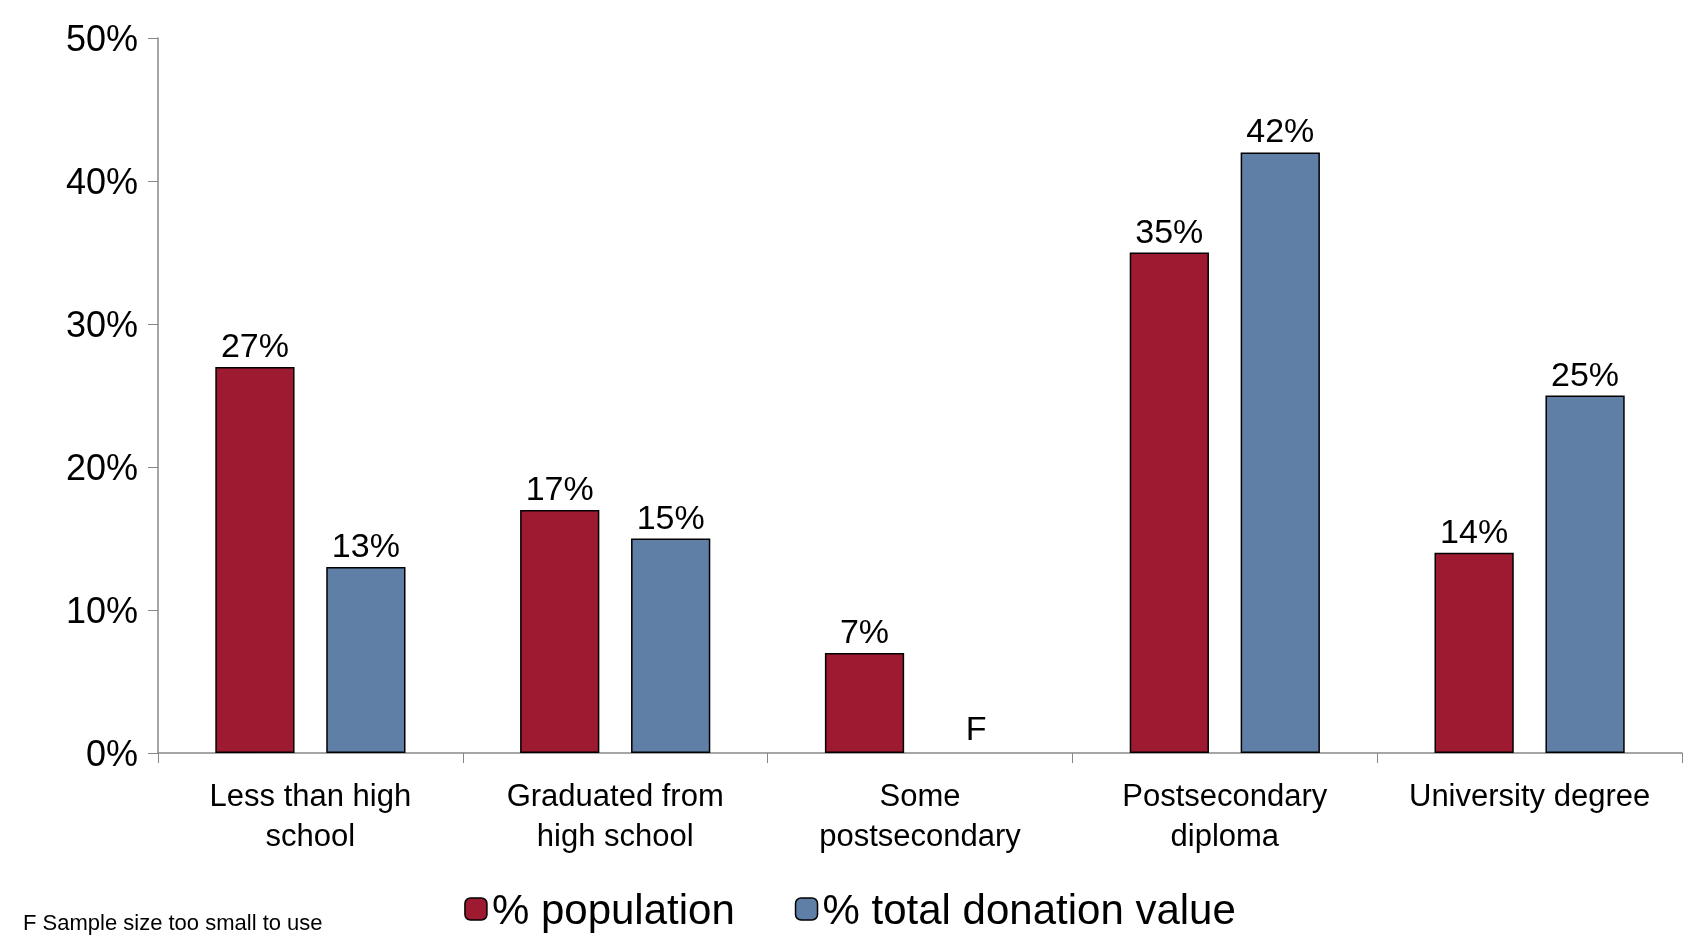  I want to click on y-tick-label: 0%, so click(111, 753).